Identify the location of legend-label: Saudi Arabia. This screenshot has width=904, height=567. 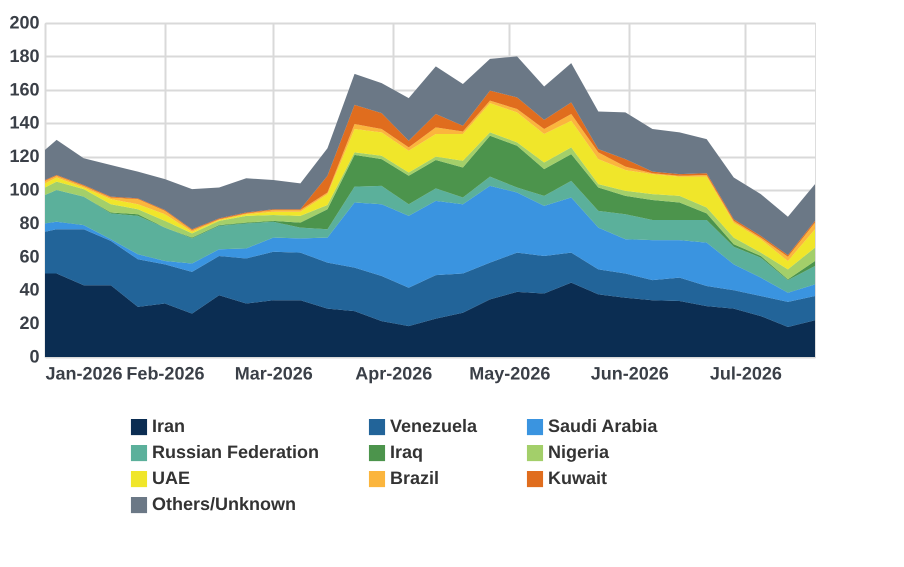
(603, 426).